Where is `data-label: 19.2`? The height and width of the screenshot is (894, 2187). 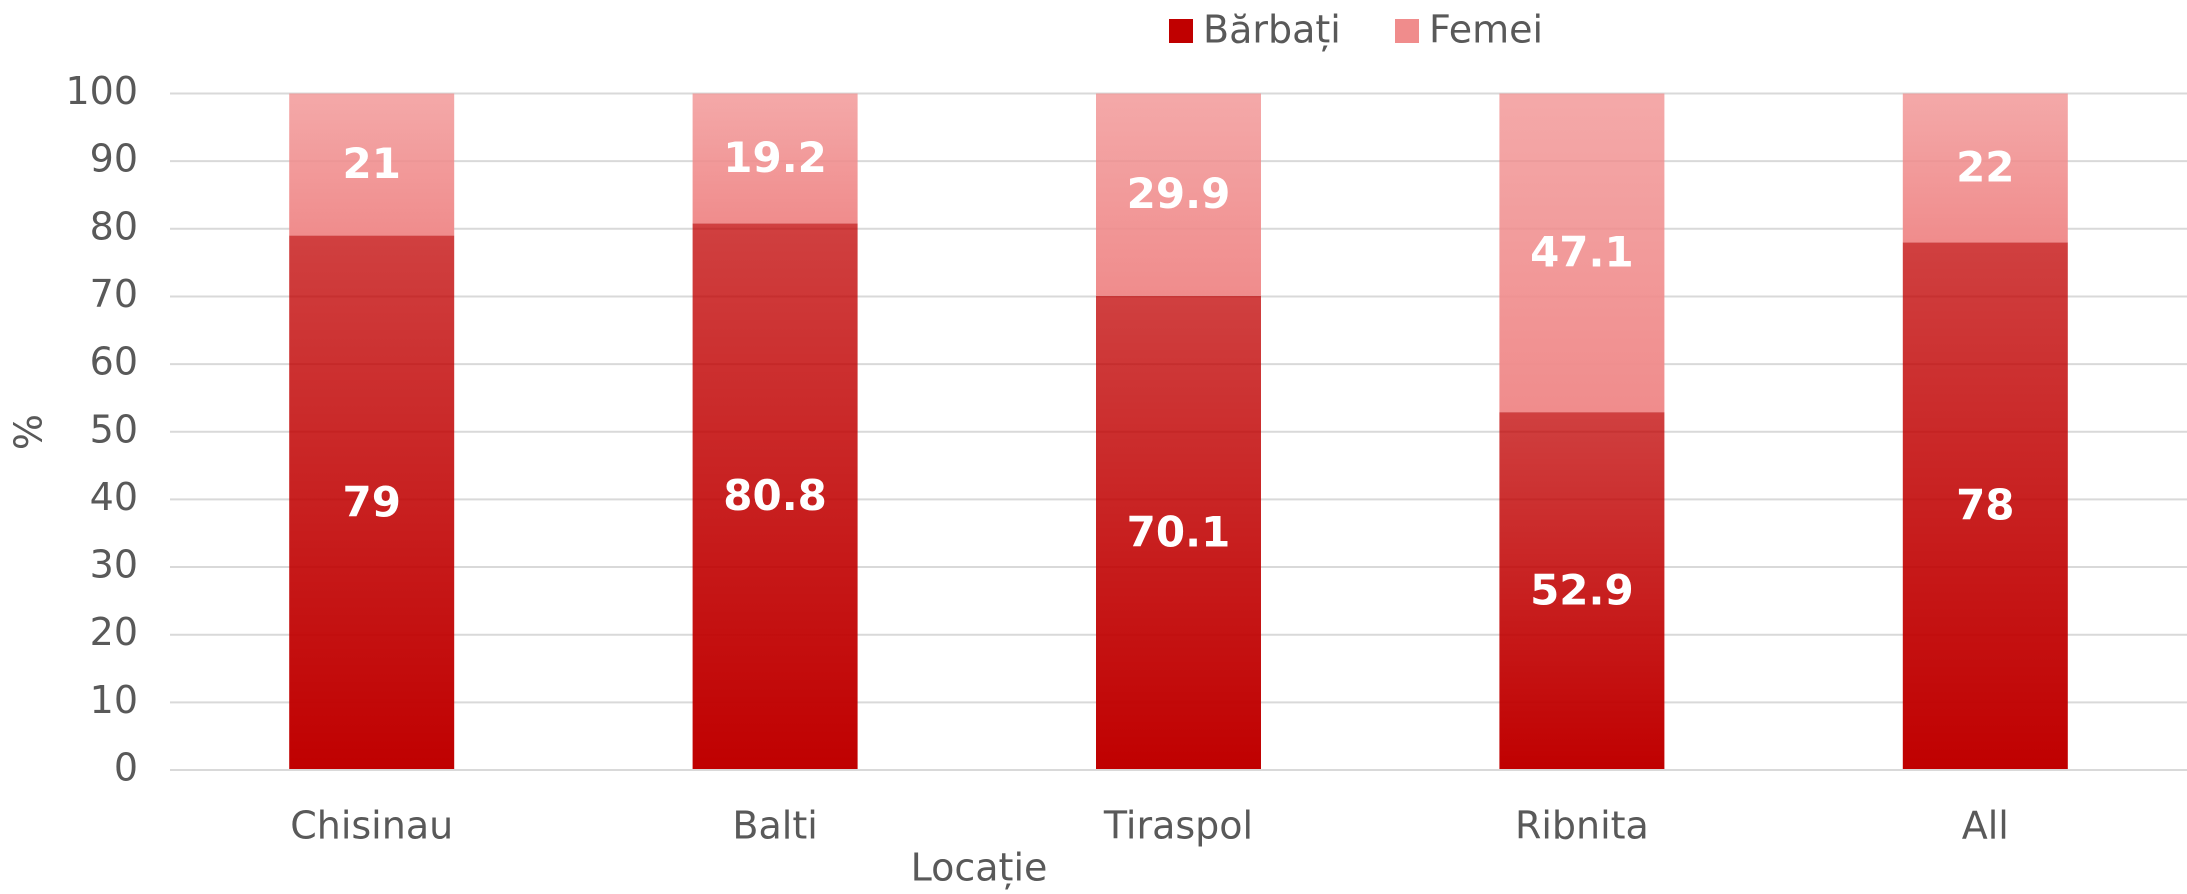 data-label: 19.2 is located at coordinates (775, 157).